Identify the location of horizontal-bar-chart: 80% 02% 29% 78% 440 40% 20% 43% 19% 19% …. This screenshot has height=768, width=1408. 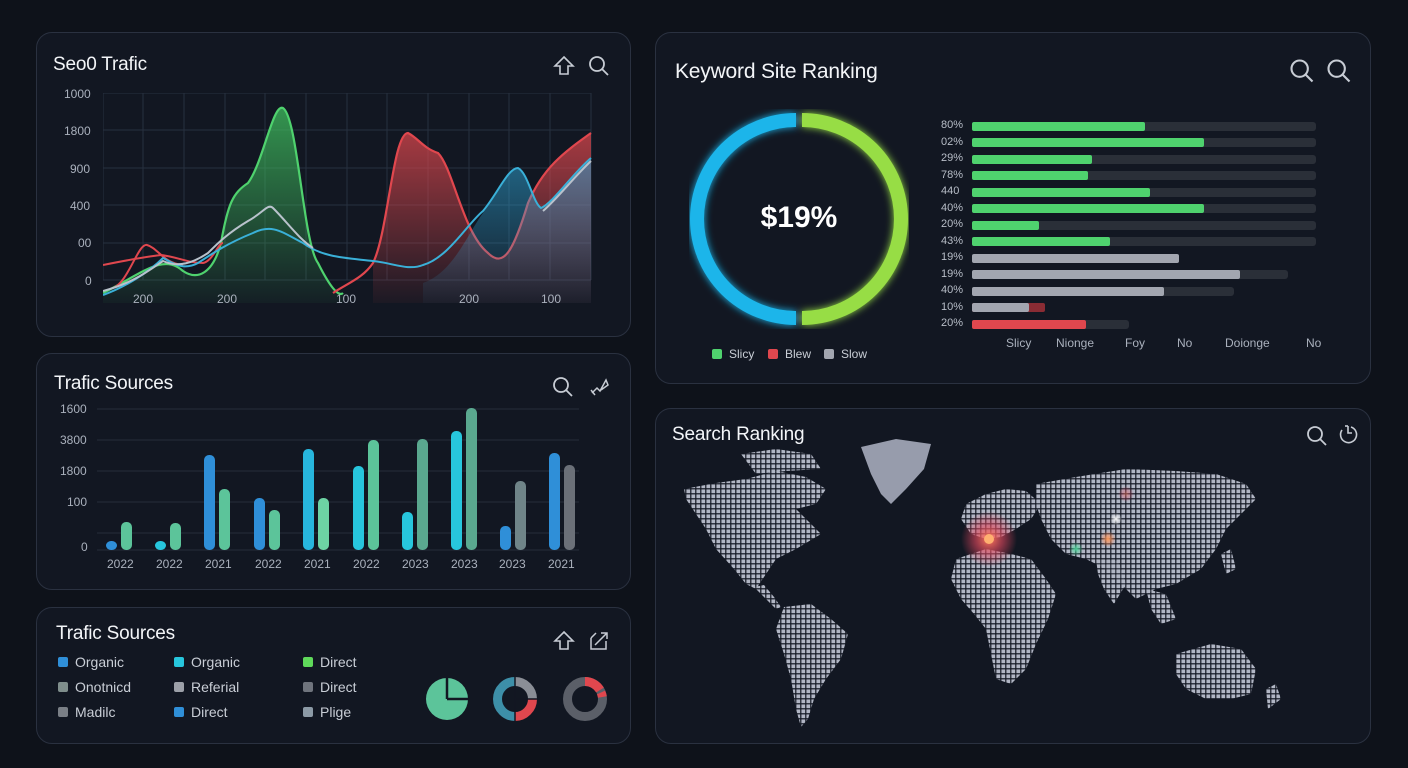
(1131, 227).